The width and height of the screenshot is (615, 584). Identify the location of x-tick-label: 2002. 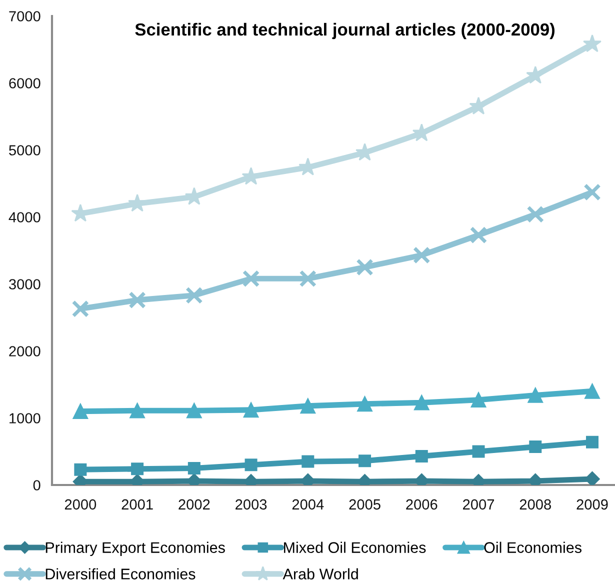
(194, 504).